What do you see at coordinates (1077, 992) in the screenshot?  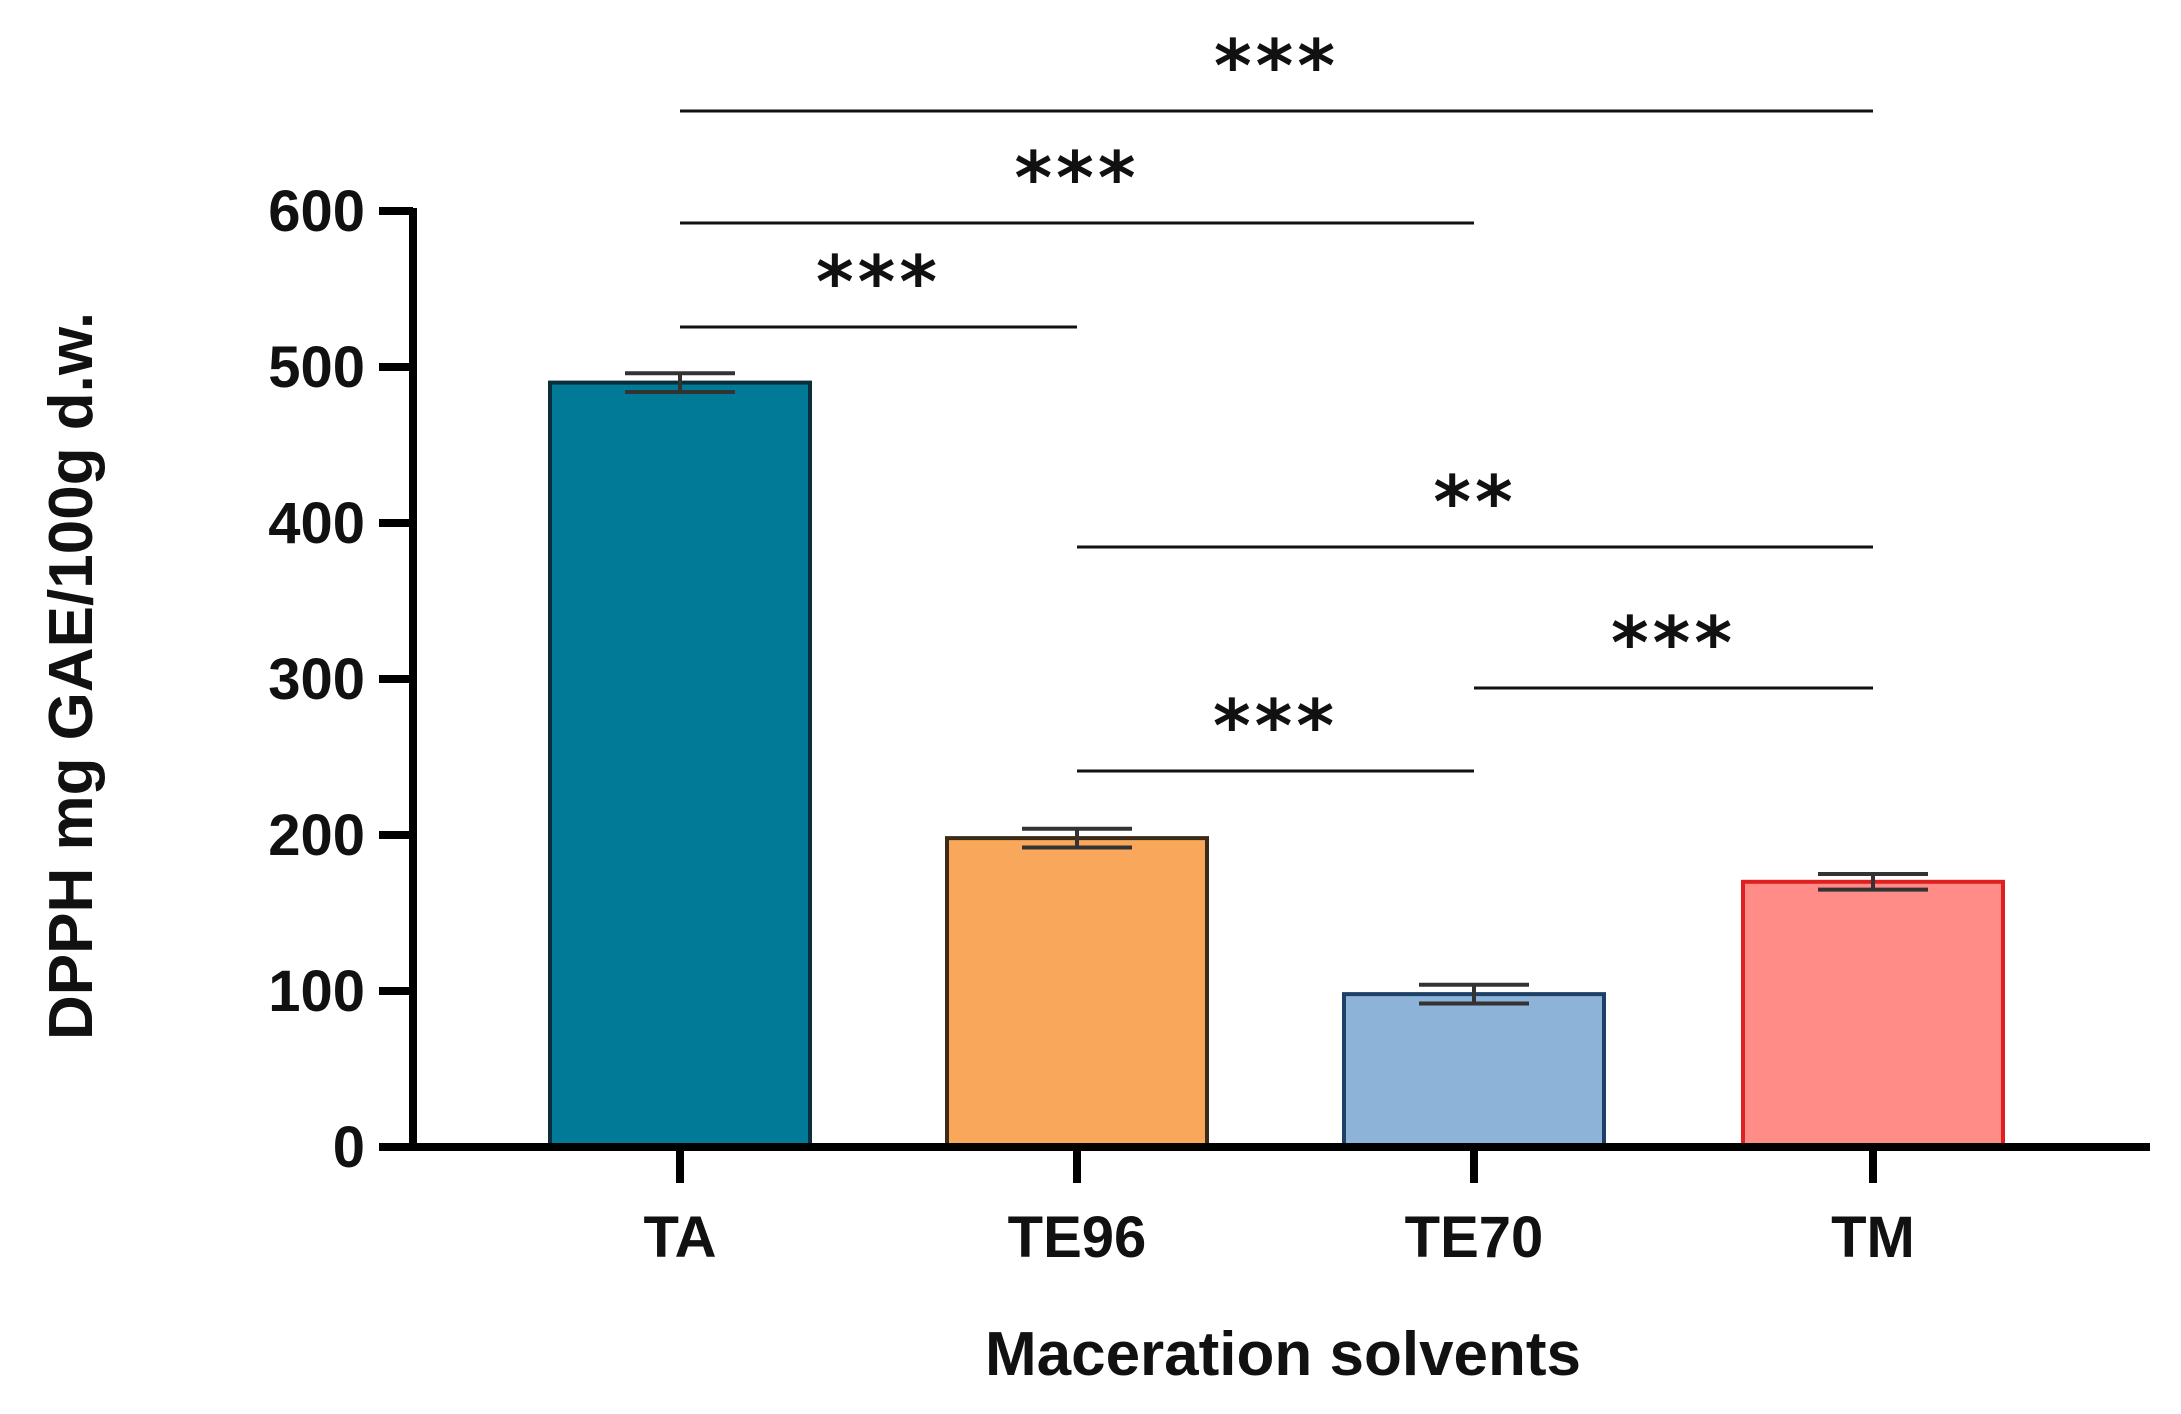 I see `bar-te96` at bounding box center [1077, 992].